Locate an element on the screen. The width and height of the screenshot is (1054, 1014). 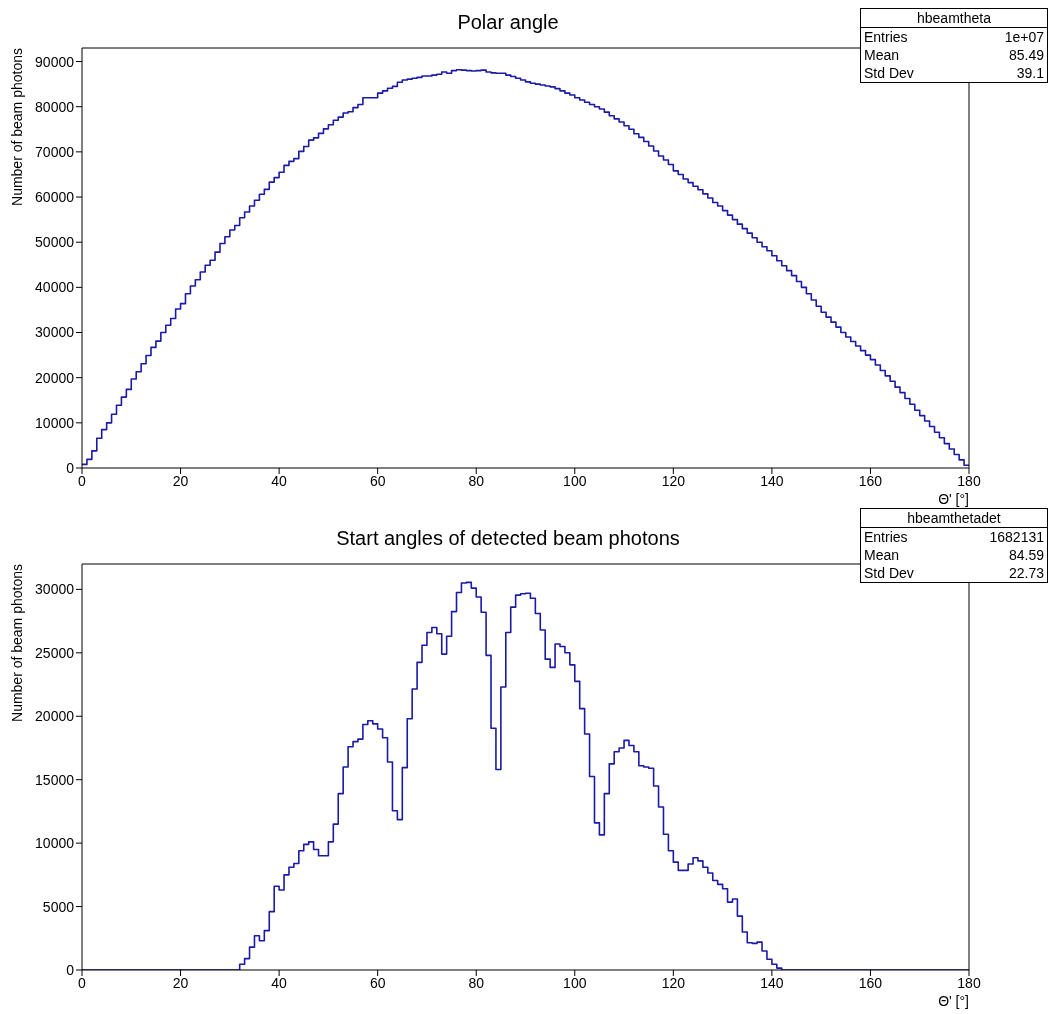
y-tick-label: 40000 is located at coordinates (55, 287).